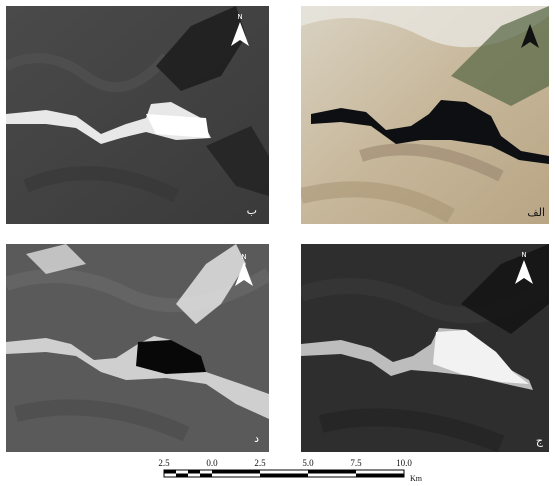 This screenshot has height=486, width=555. What do you see at coordinates (212, 463) in the screenshot?
I see `scale-tick-label: 0.0` at bounding box center [212, 463].